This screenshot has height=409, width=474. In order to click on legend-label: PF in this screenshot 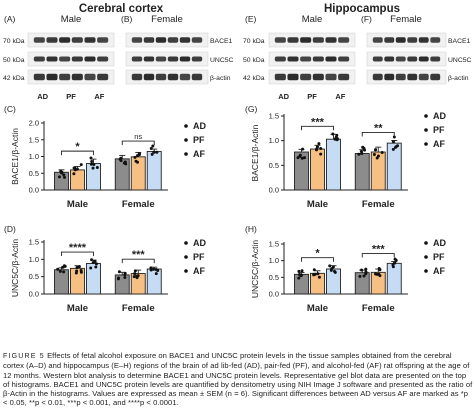, I will do `click(439, 130)`.